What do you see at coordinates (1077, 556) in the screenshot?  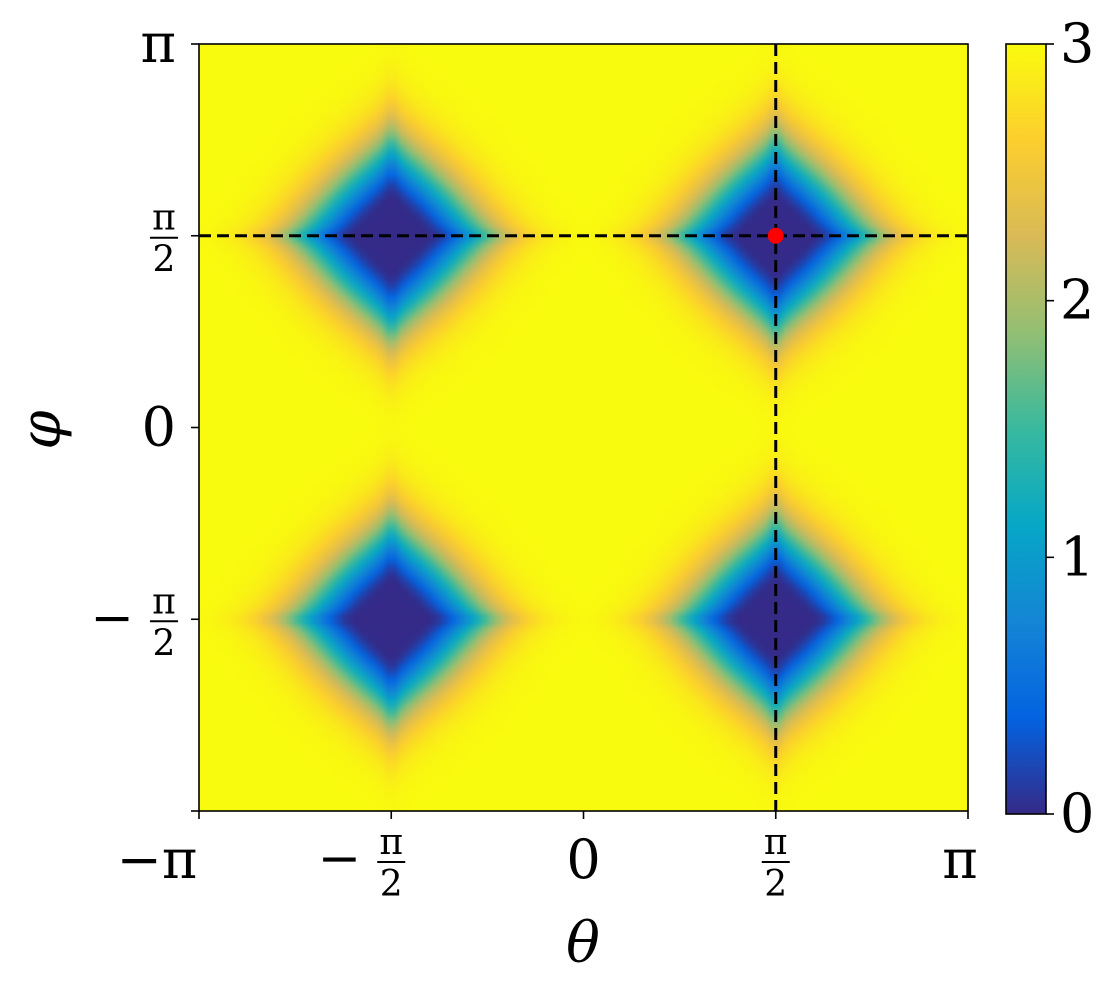 I see `colorbar-tick-label: 1` at bounding box center [1077, 556].